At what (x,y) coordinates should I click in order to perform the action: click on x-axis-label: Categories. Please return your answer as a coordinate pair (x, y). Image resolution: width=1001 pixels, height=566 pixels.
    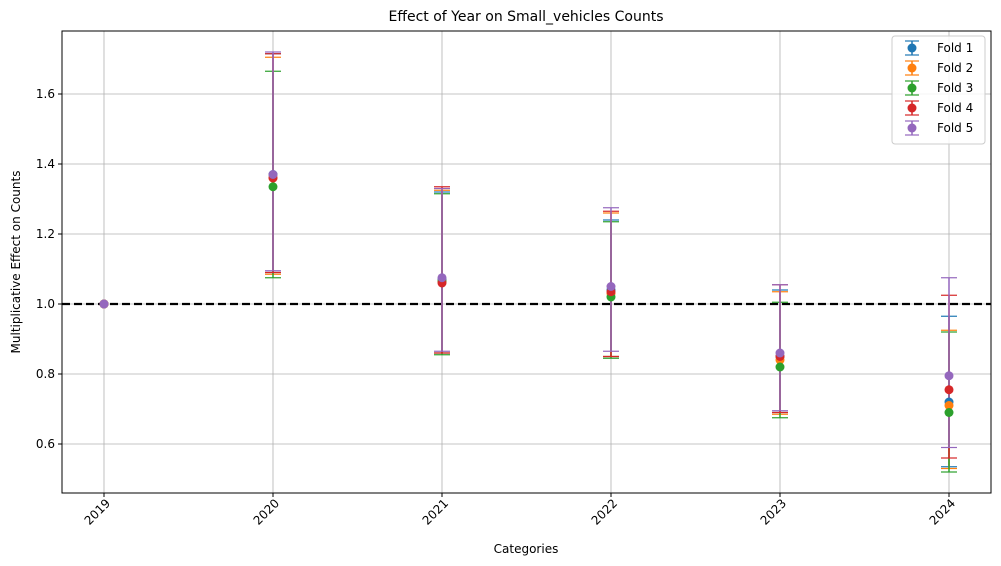
    Looking at the image, I should click on (526, 549).